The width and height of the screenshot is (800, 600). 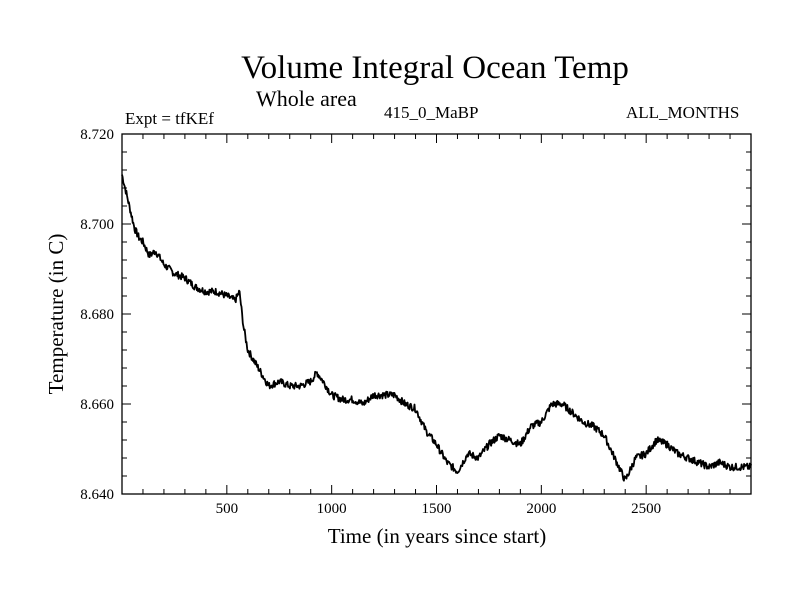 What do you see at coordinates (431, 112) in the screenshot?
I see `run-id-label: 415_0_MaBP` at bounding box center [431, 112].